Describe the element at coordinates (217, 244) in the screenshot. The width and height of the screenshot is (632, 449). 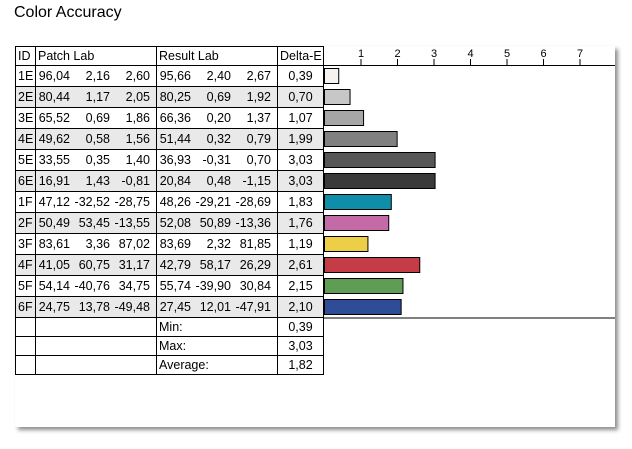
I see `result-lab-cell: 83,69 2,32 81,85` at that location.